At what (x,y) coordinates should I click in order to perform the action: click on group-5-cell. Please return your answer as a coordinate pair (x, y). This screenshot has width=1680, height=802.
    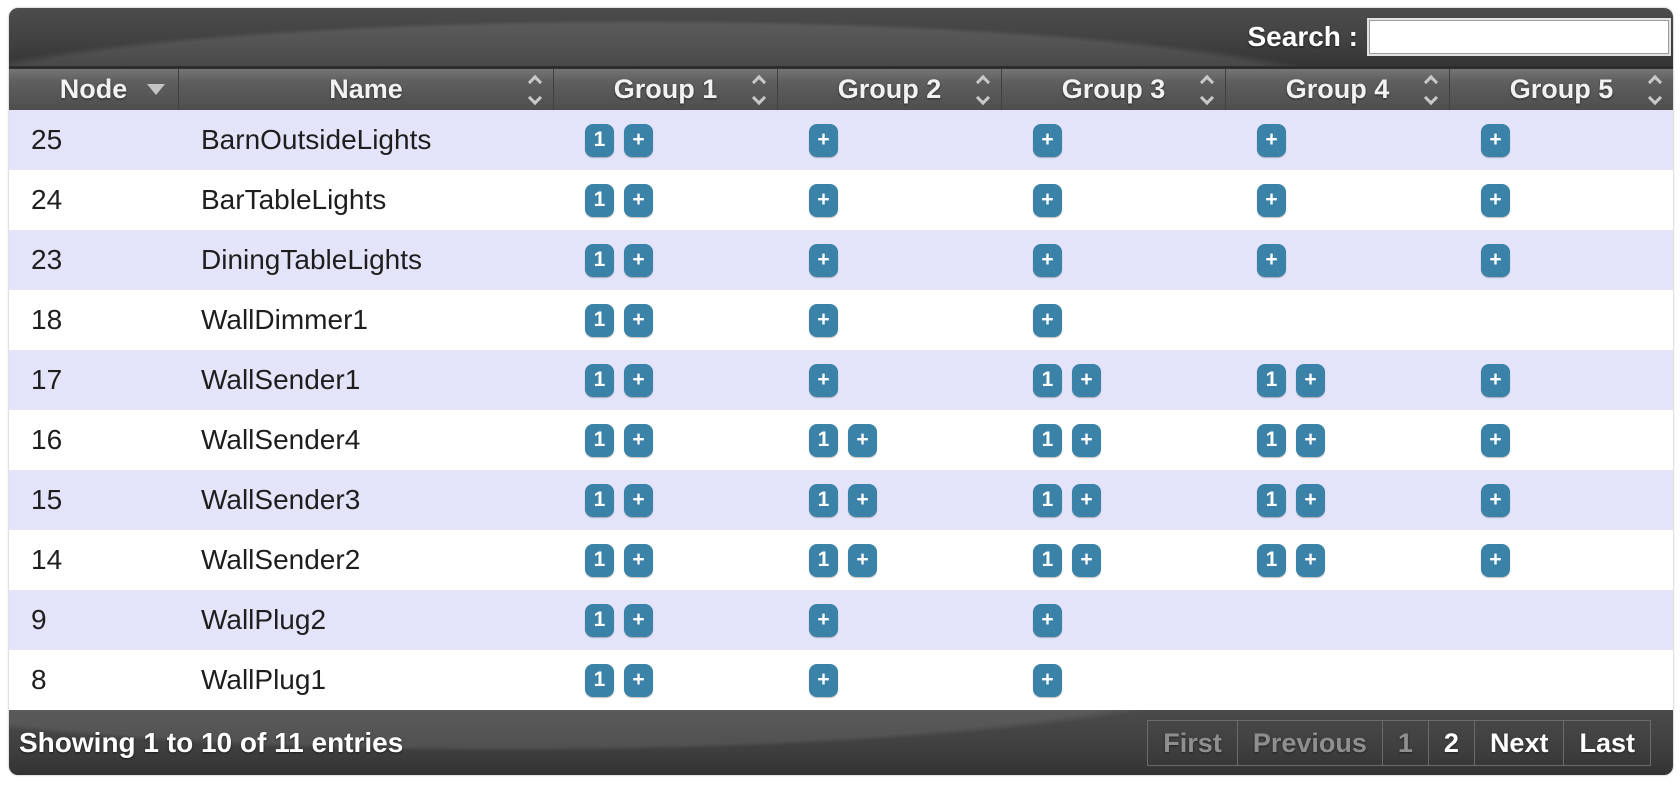
    Looking at the image, I should click on (1561, 320).